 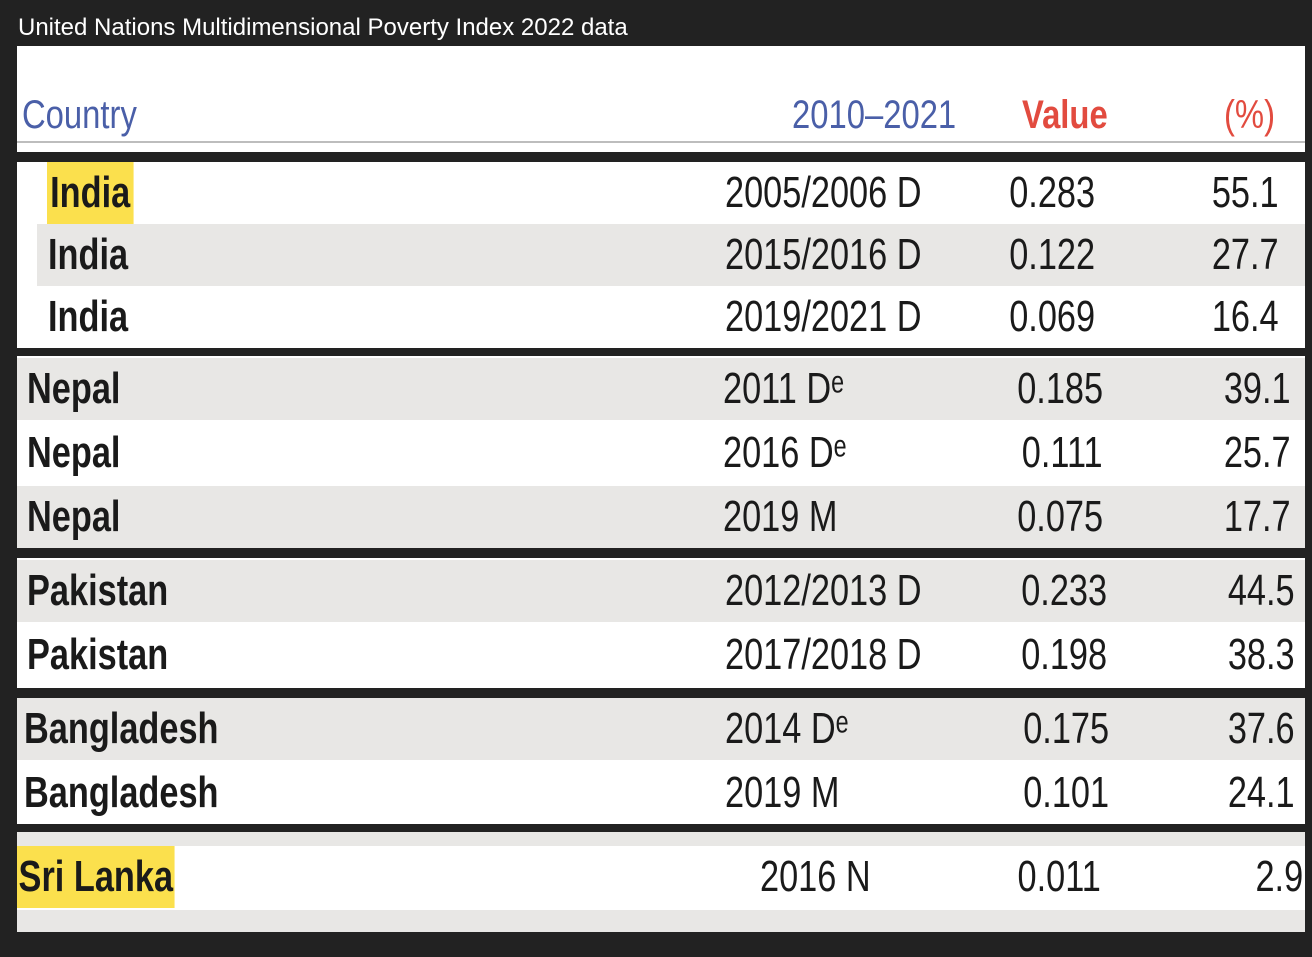 What do you see at coordinates (1279, 876) in the screenshot?
I see `percent-cell: 2.9` at bounding box center [1279, 876].